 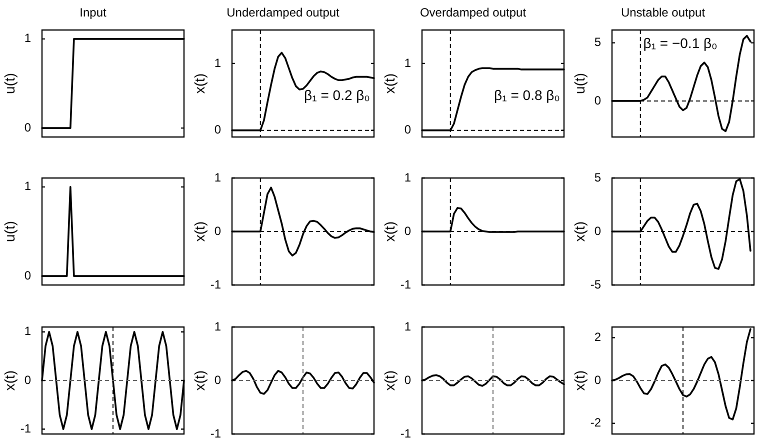 I want to click on annotation: β₁ = 0.2 β₀, so click(x=337, y=95).